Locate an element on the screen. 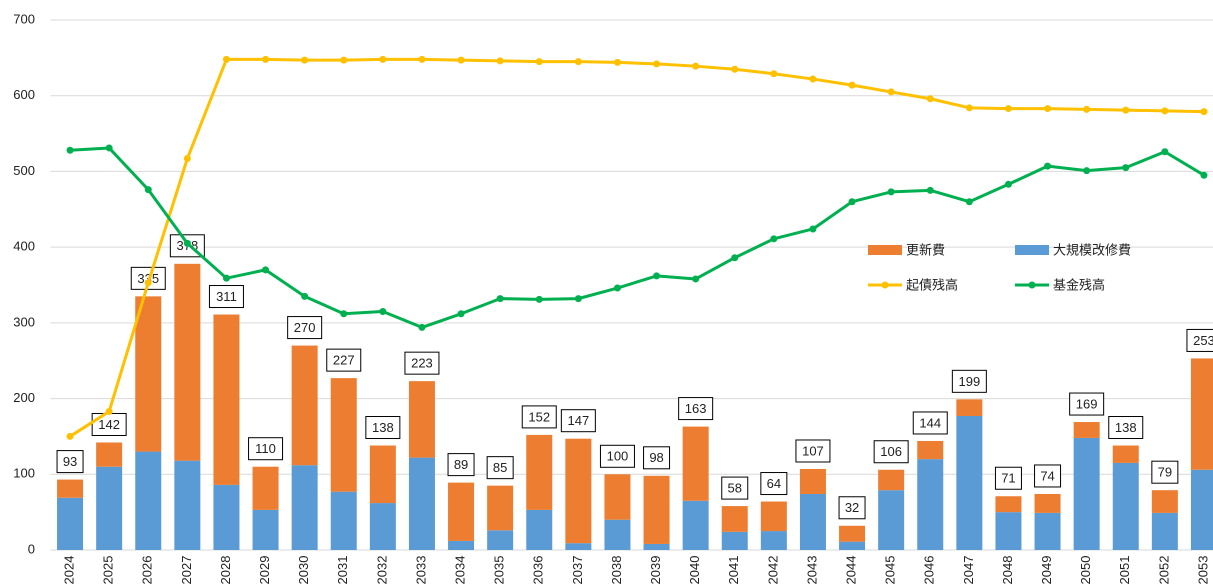 The width and height of the screenshot is (1213, 587). x-tick-label: 2031 is located at coordinates (342, 570).